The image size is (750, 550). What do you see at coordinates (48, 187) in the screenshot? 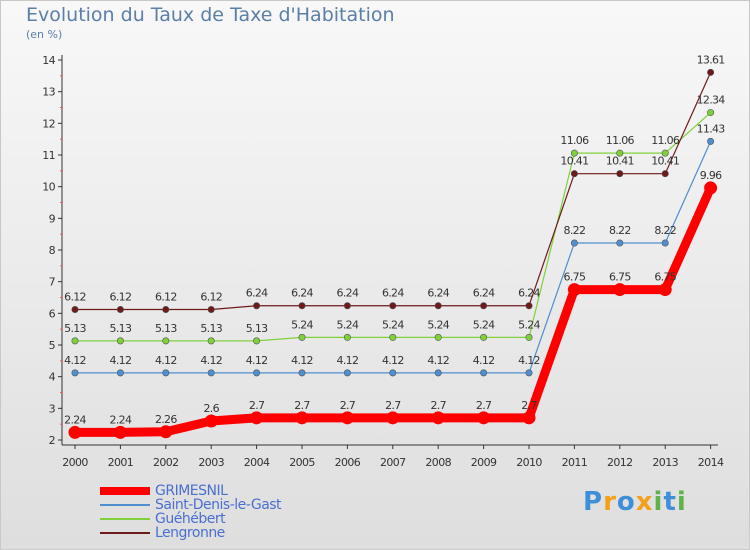
I see `y-tick-label: 10` at bounding box center [48, 187].